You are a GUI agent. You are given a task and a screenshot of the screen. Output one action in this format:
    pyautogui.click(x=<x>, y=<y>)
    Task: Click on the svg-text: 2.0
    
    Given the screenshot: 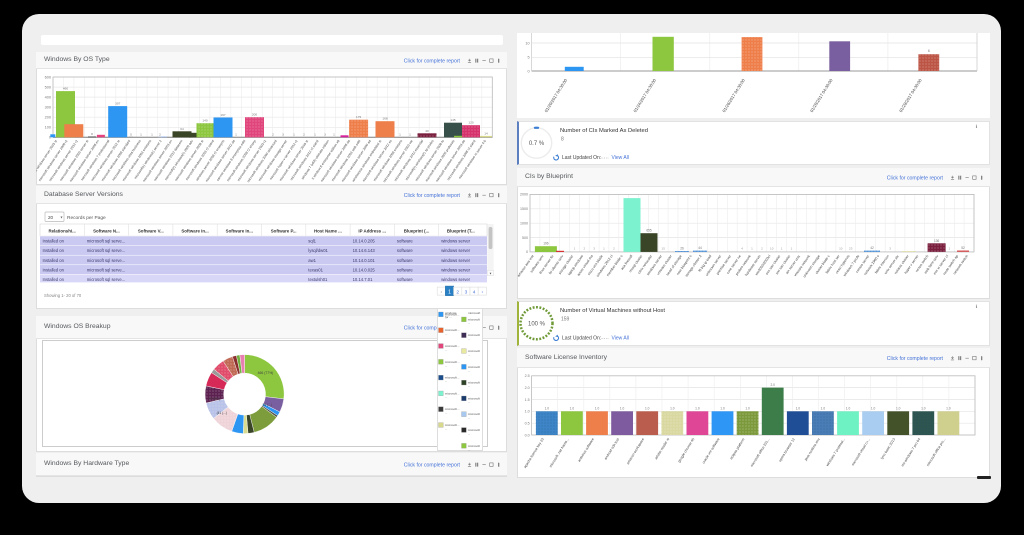 What is the action you would take?
    pyautogui.click(x=772, y=385)
    